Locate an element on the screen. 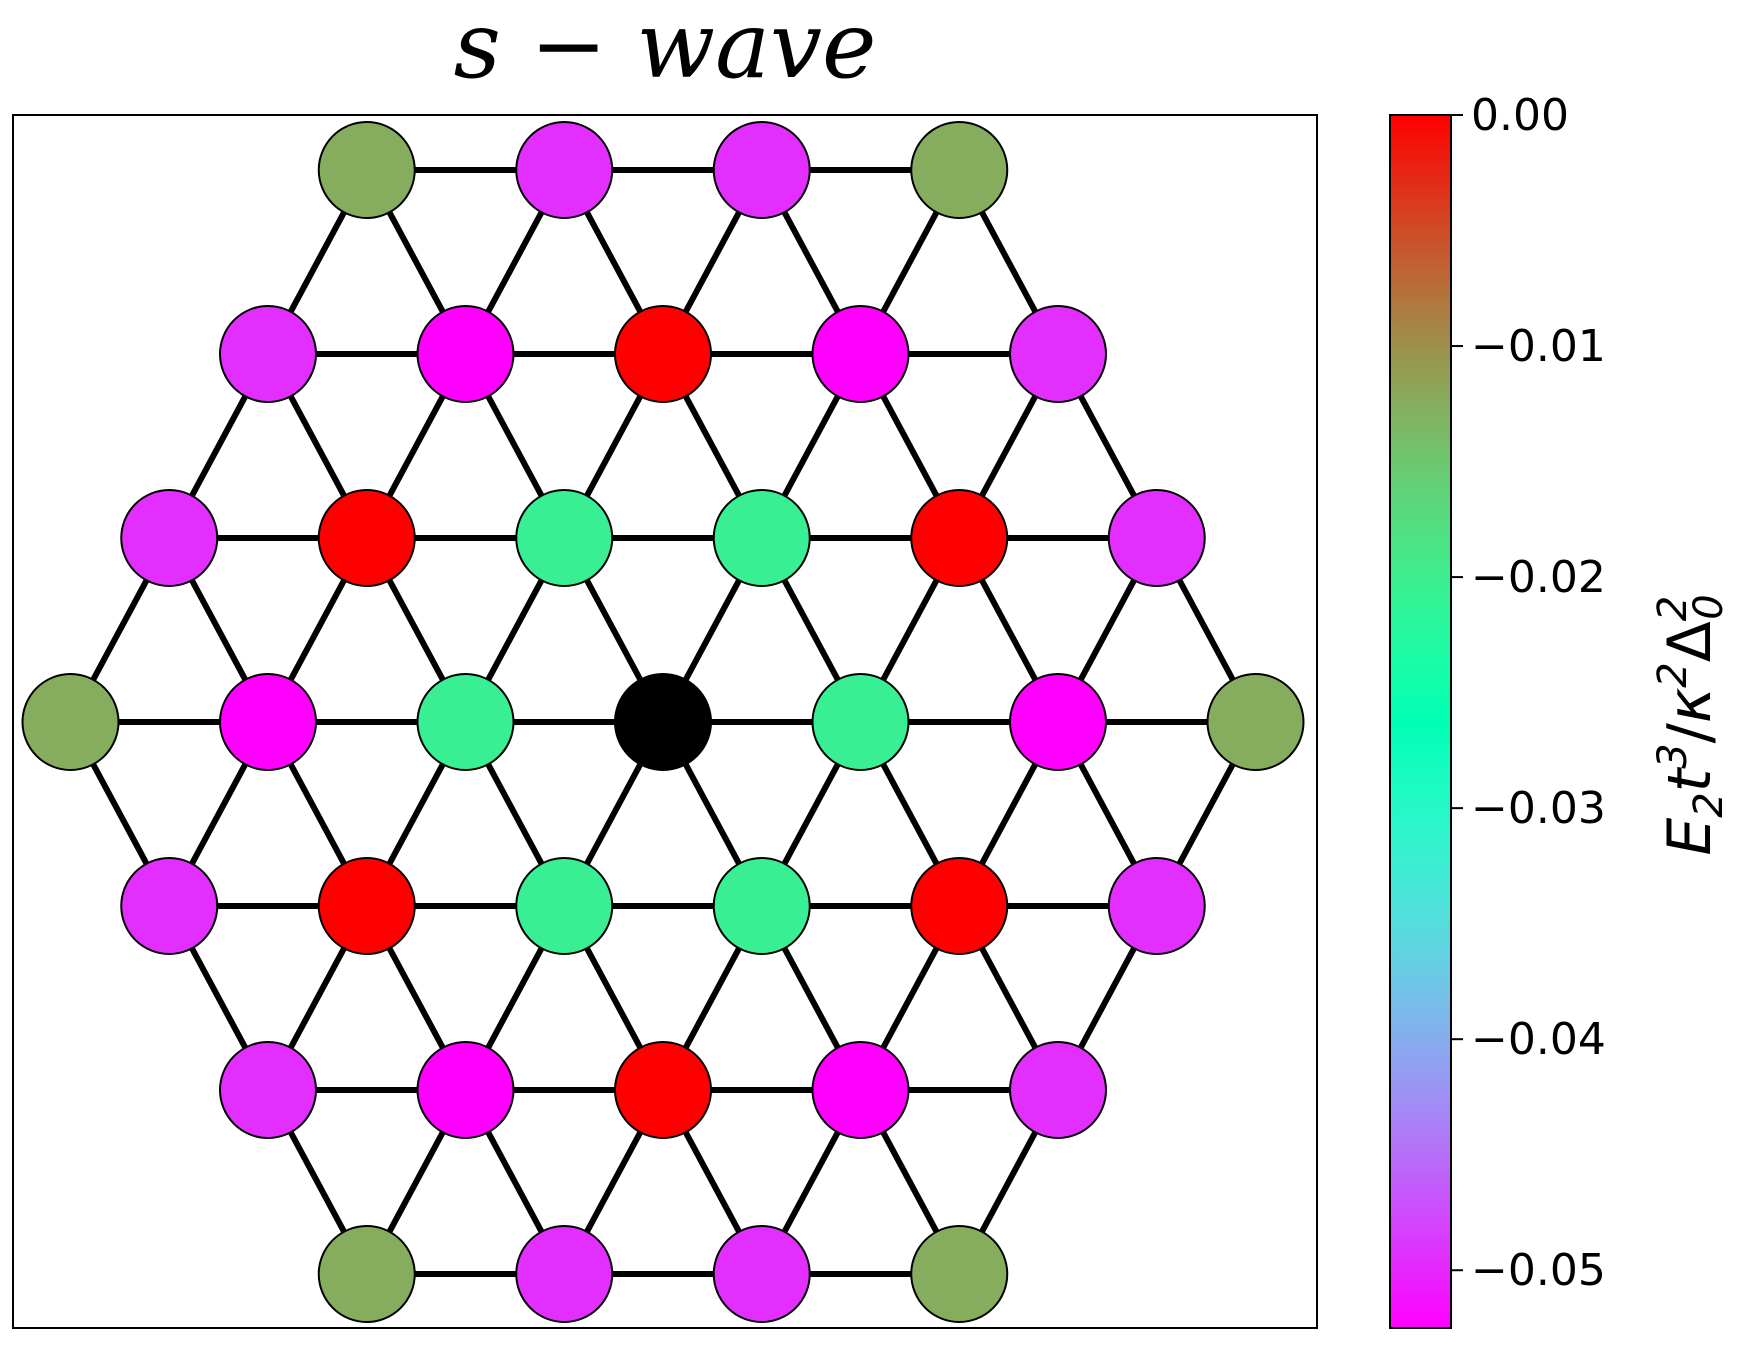 This screenshot has width=1746, height=1369. colorbar is located at coordinates (1420, 721).